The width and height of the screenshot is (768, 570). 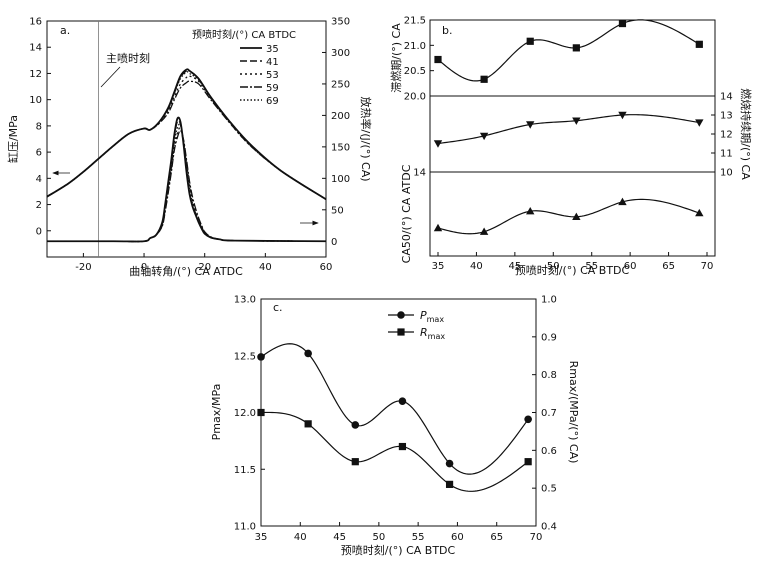 I want to click on legend-label-Rmax: Rmax, so click(x=432, y=333).